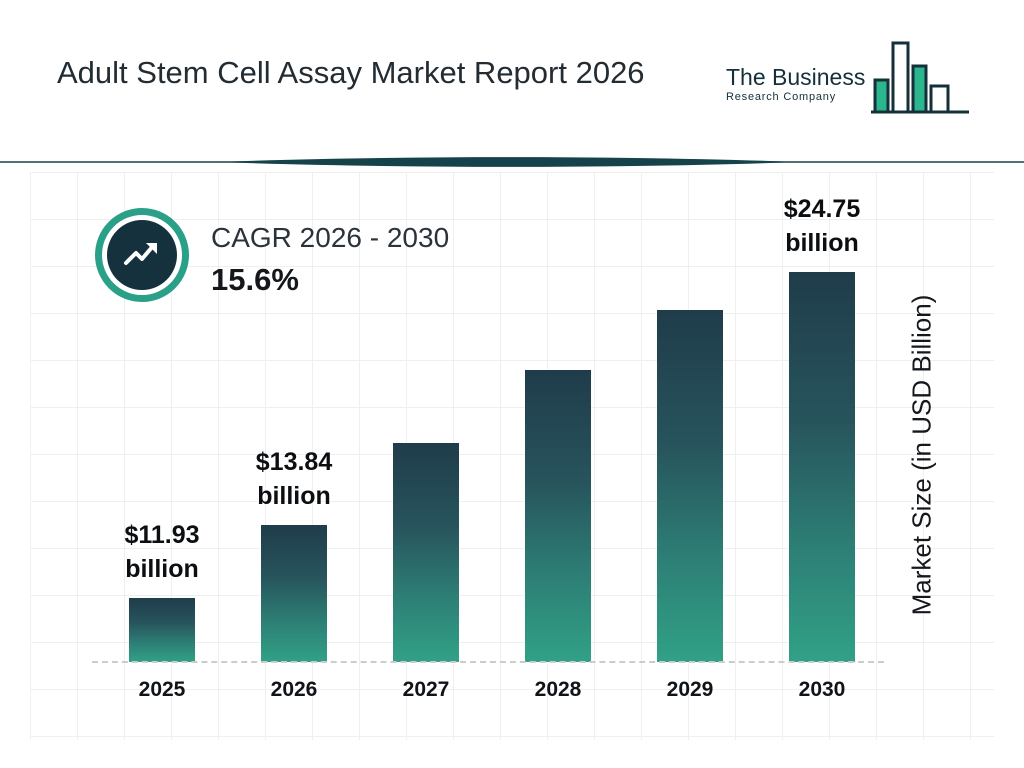 The height and width of the screenshot is (768, 1024). Describe the element at coordinates (162, 552) in the screenshot. I see `bar-value-label-2025: $11.93 billion` at that location.